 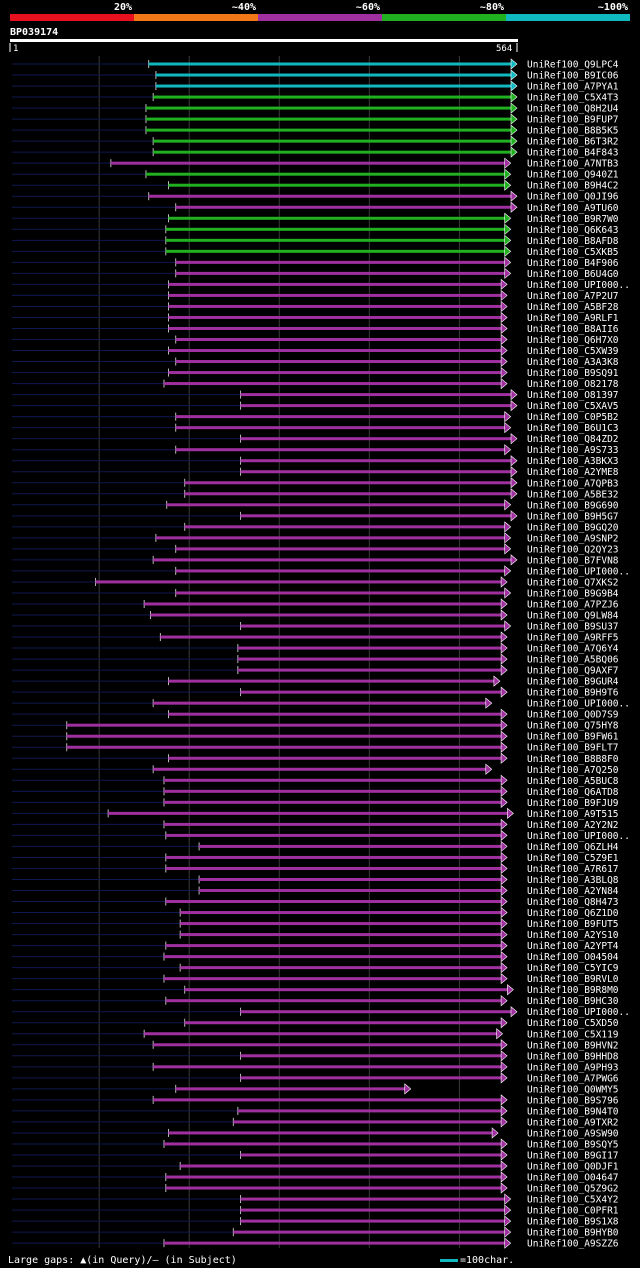 I want to click on hit-label: UniRef100_B8B8F0, so click(x=573, y=759).